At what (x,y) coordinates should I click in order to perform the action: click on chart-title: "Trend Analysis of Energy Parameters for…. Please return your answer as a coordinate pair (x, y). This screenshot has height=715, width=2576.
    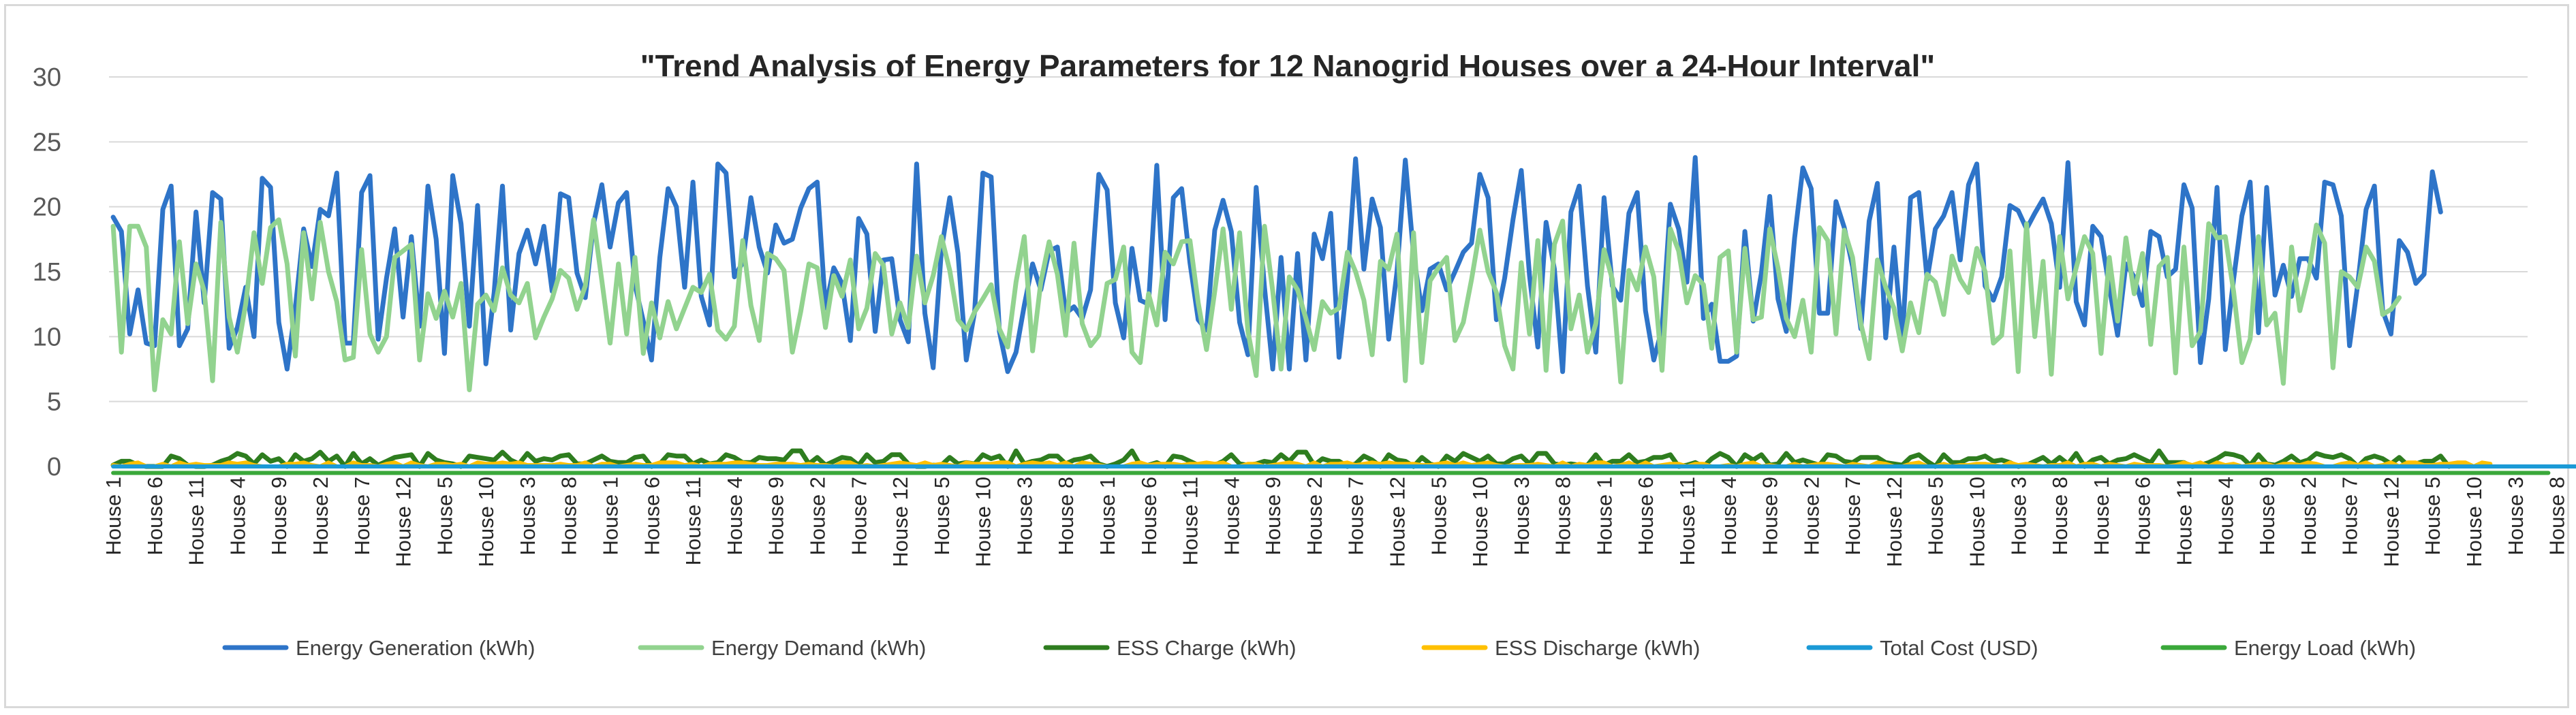
    Looking at the image, I should click on (1287, 66).